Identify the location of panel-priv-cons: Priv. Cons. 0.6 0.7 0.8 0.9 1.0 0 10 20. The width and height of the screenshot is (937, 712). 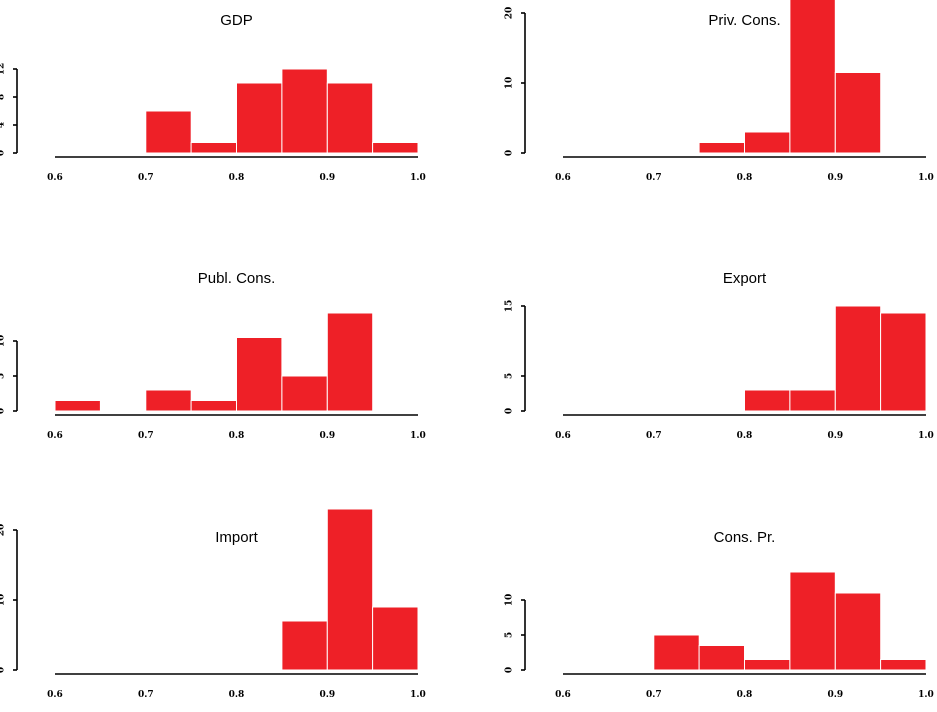
(719, 91).